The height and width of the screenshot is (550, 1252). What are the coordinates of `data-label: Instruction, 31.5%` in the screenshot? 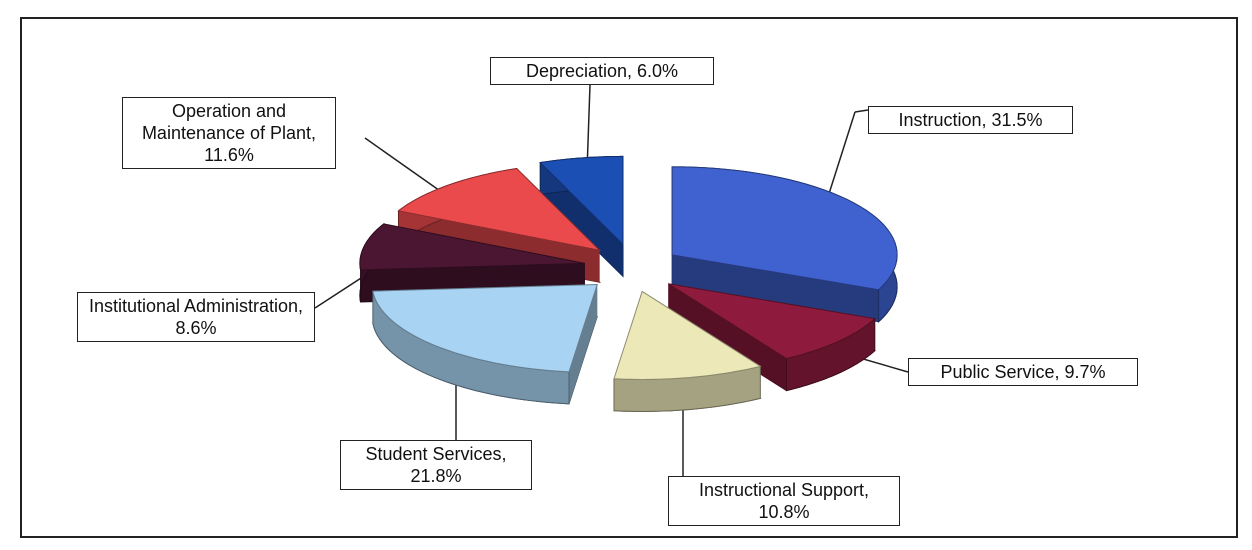 It's located at (970, 120).